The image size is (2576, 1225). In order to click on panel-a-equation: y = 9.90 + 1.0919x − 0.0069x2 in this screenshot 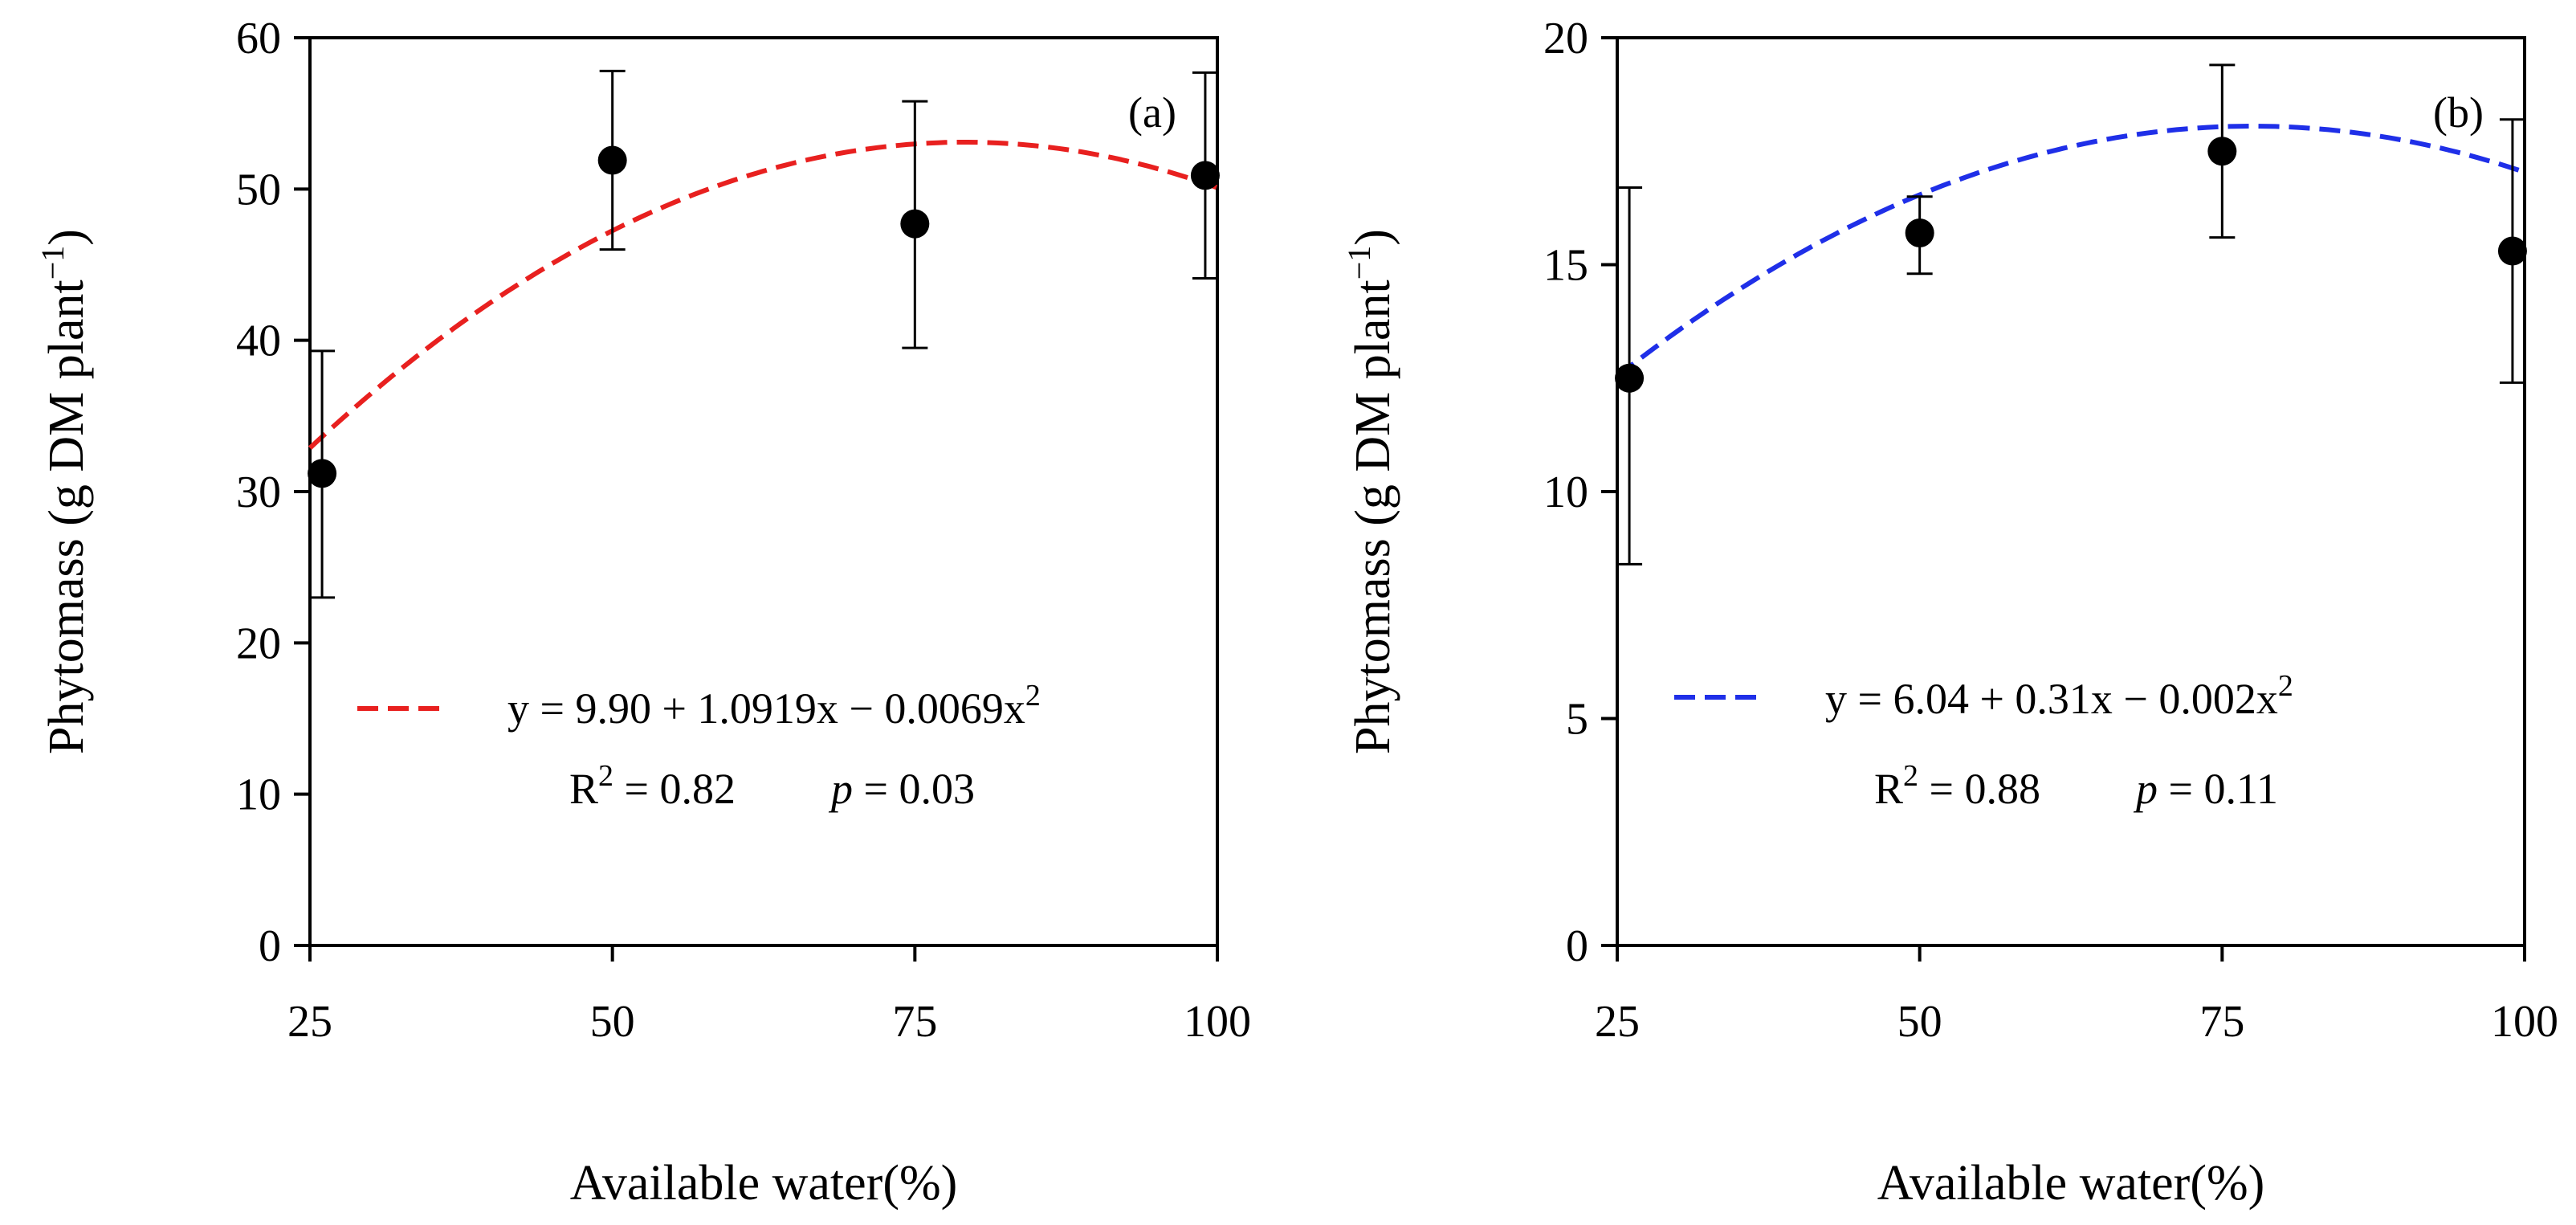, I will do `click(774, 706)`.